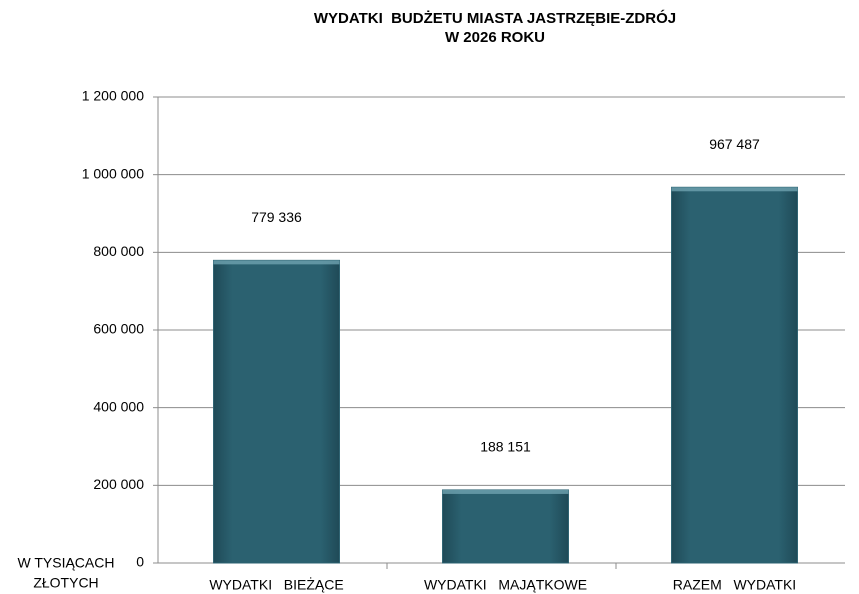 Image resolution: width=859 pixels, height=594 pixels. Describe the element at coordinates (113, 173) in the screenshot. I see `y-tick-label: 1 000 000` at that location.